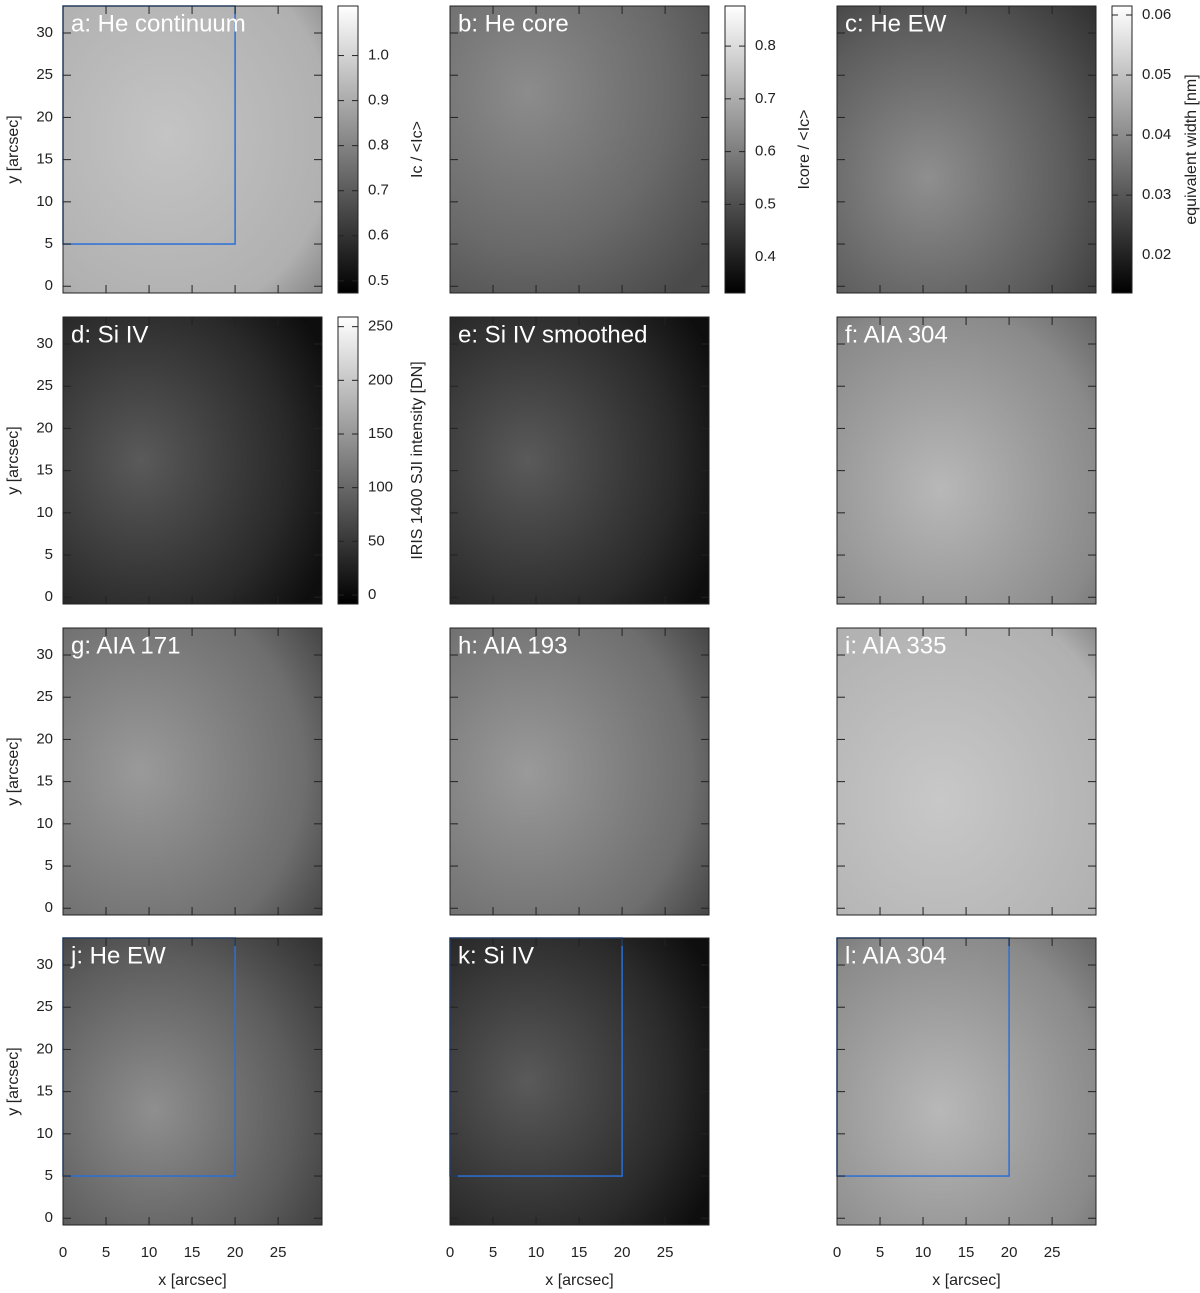  I want to click on colorbar-label: equivalent width [nm], so click(1191, 149).